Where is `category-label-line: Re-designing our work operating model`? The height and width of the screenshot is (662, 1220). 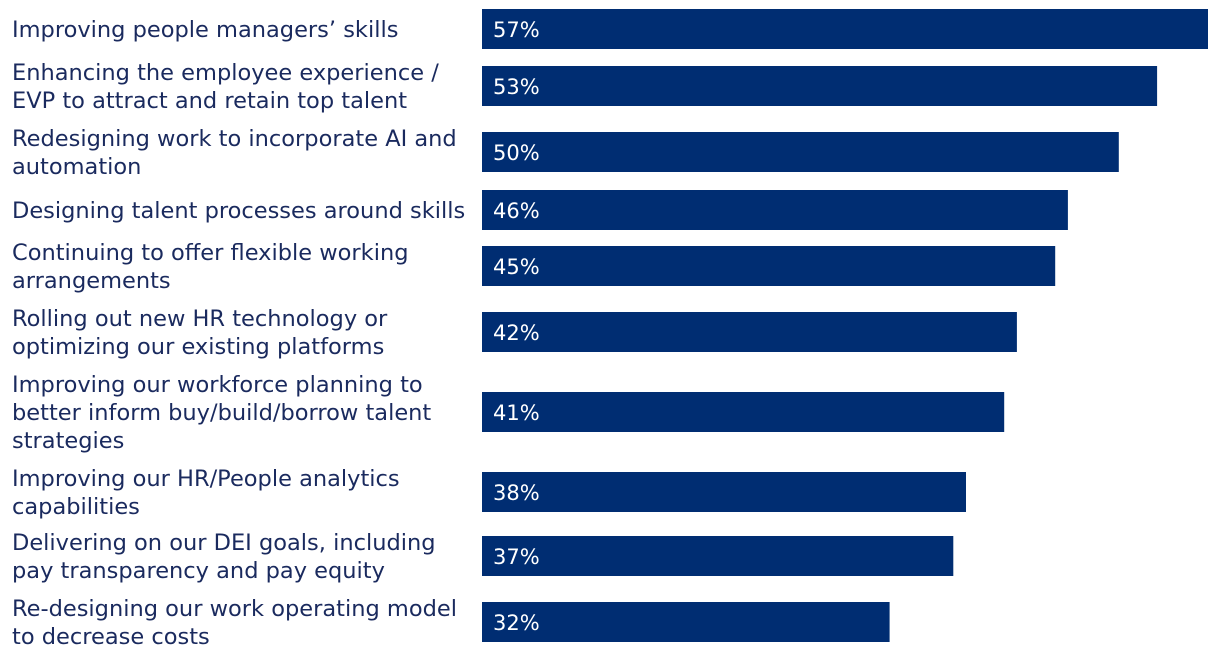 category-label-line: Re-designing our work operating model is located at coordinates (234, 609).